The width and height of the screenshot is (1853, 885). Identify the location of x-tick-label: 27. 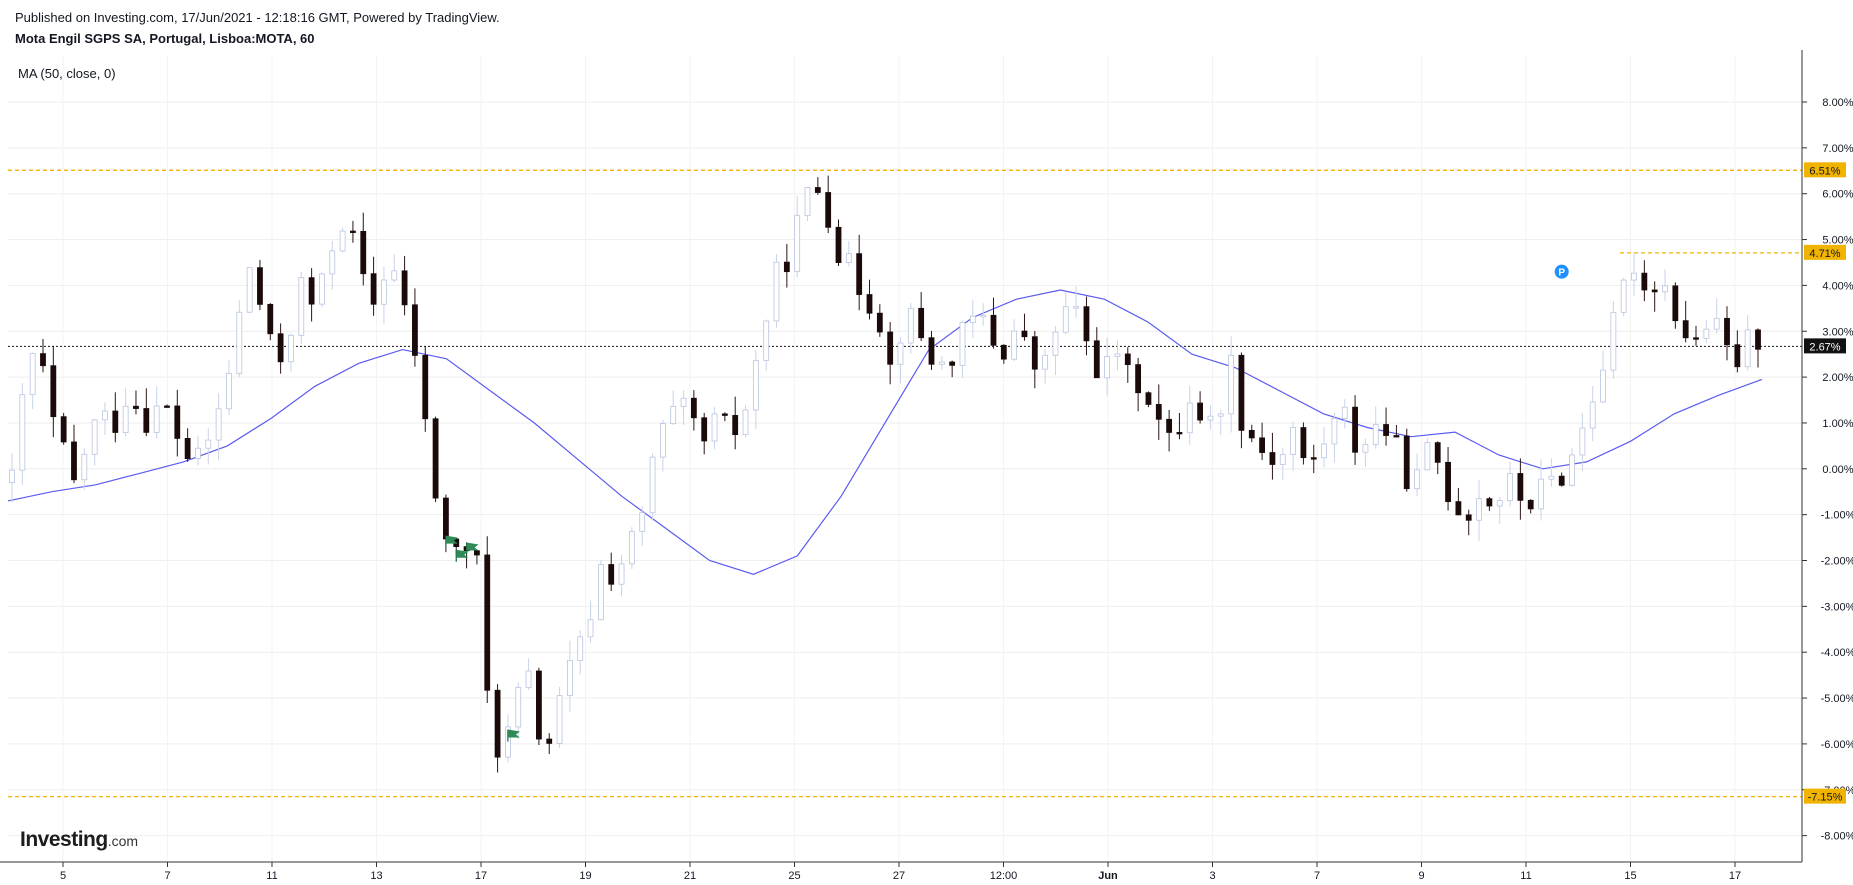
(899, 876).